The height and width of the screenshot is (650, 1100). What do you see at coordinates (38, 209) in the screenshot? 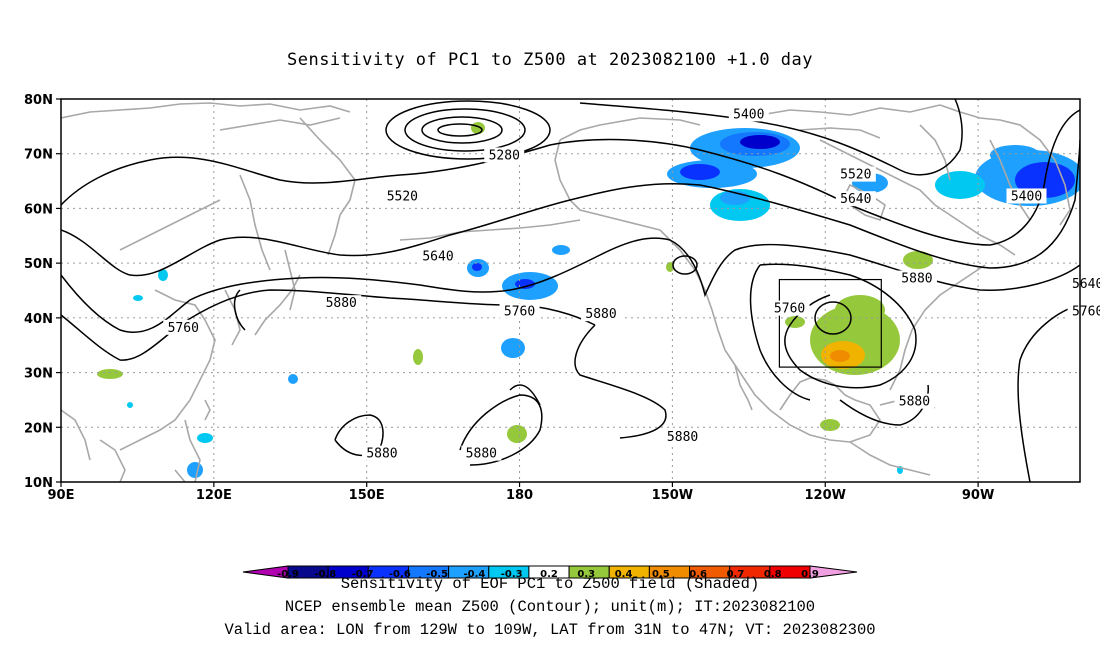
I see `lat-tick-label: 60N` at bounding box center [38, 209].